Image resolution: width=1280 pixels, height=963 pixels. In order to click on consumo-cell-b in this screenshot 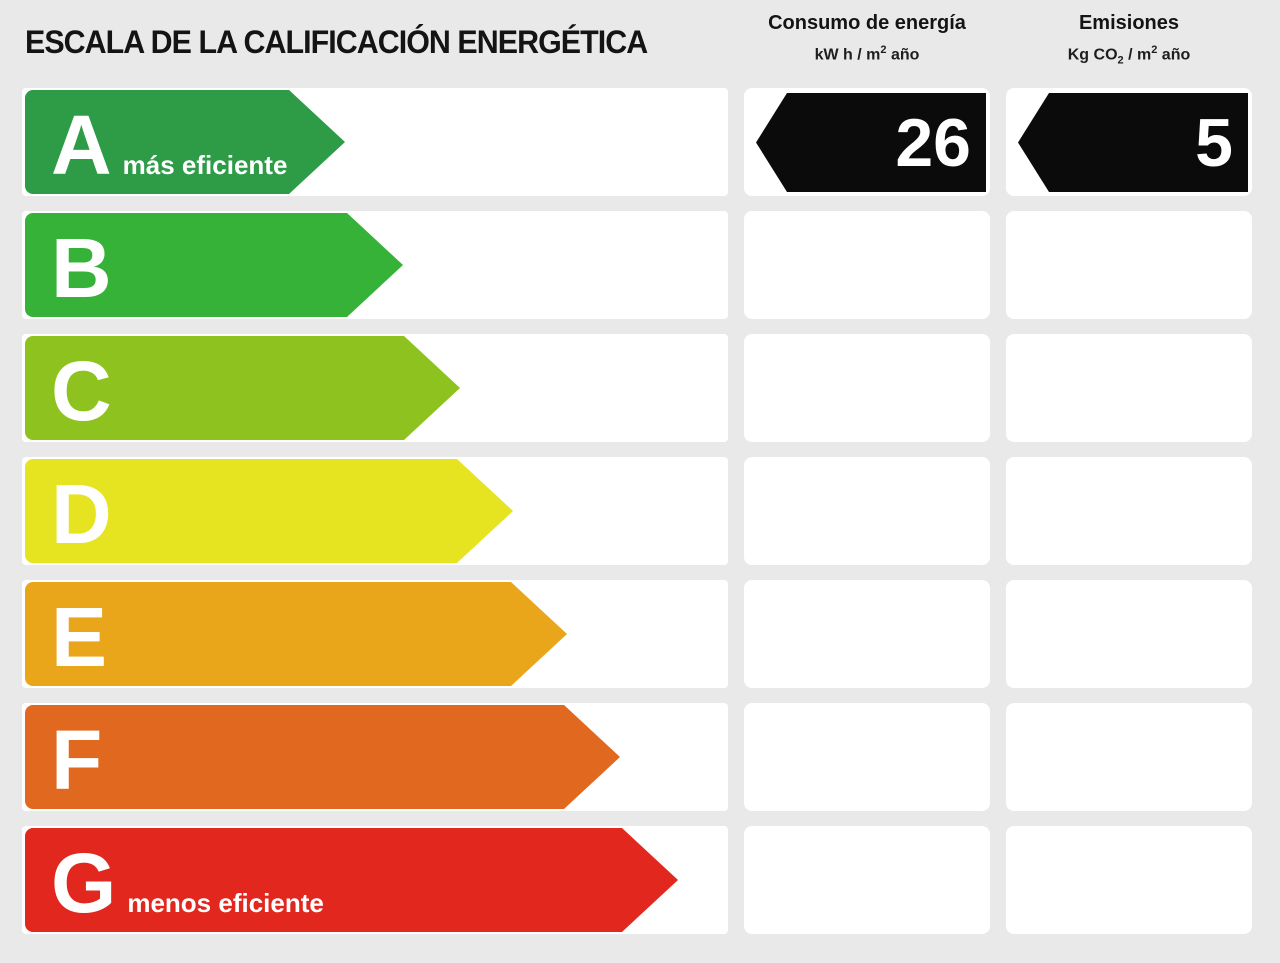, I will do `click(867, 265)`.